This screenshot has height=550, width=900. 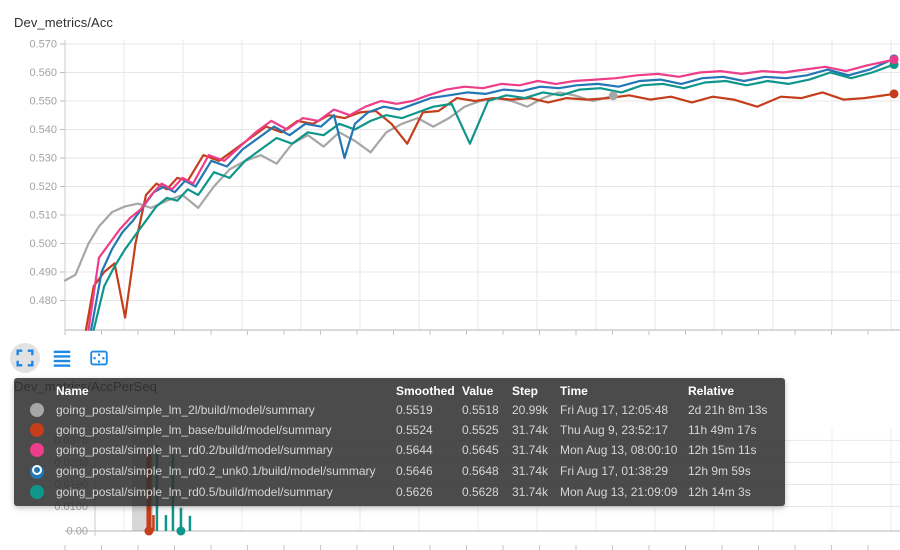 What do you see at coordinates (574, 391) in the screenshot?
I see `tooltip-header-time: Time` at bounding box center [574, 391].